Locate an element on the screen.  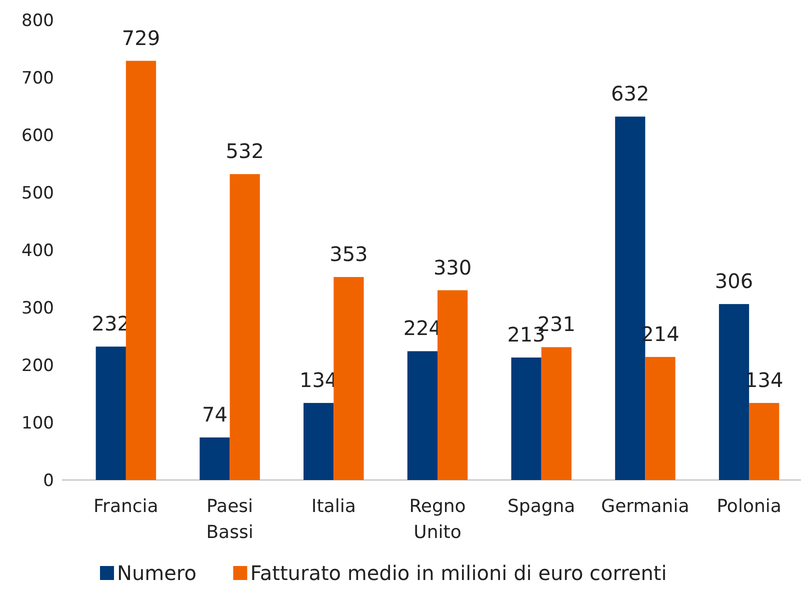
x-tick-label: Paesi Bassi is located at coordinates (230, 519).